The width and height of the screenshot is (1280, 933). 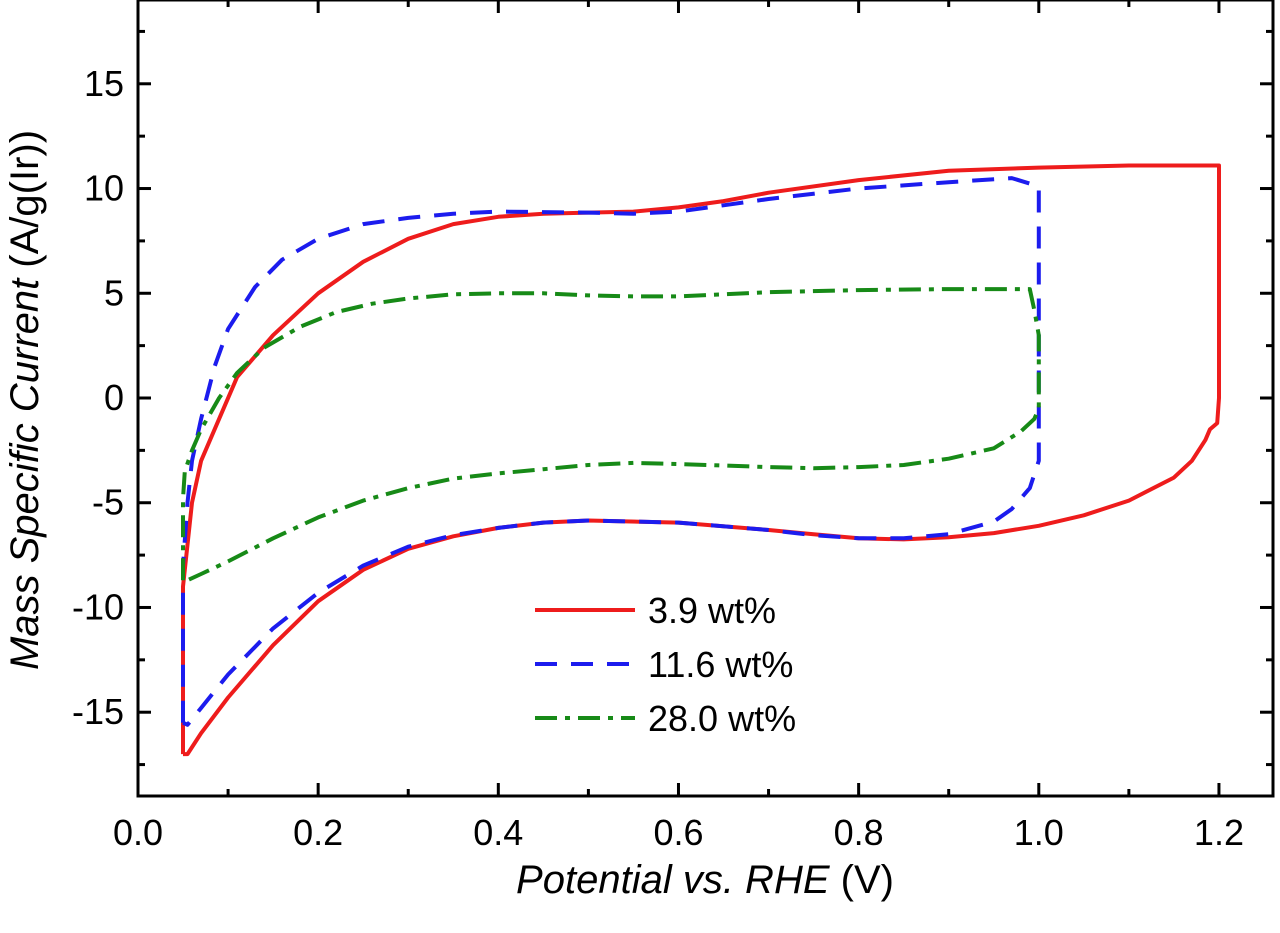 I want to click on x-tick-label-0-4: 0.4, so click(x=498, y=832).